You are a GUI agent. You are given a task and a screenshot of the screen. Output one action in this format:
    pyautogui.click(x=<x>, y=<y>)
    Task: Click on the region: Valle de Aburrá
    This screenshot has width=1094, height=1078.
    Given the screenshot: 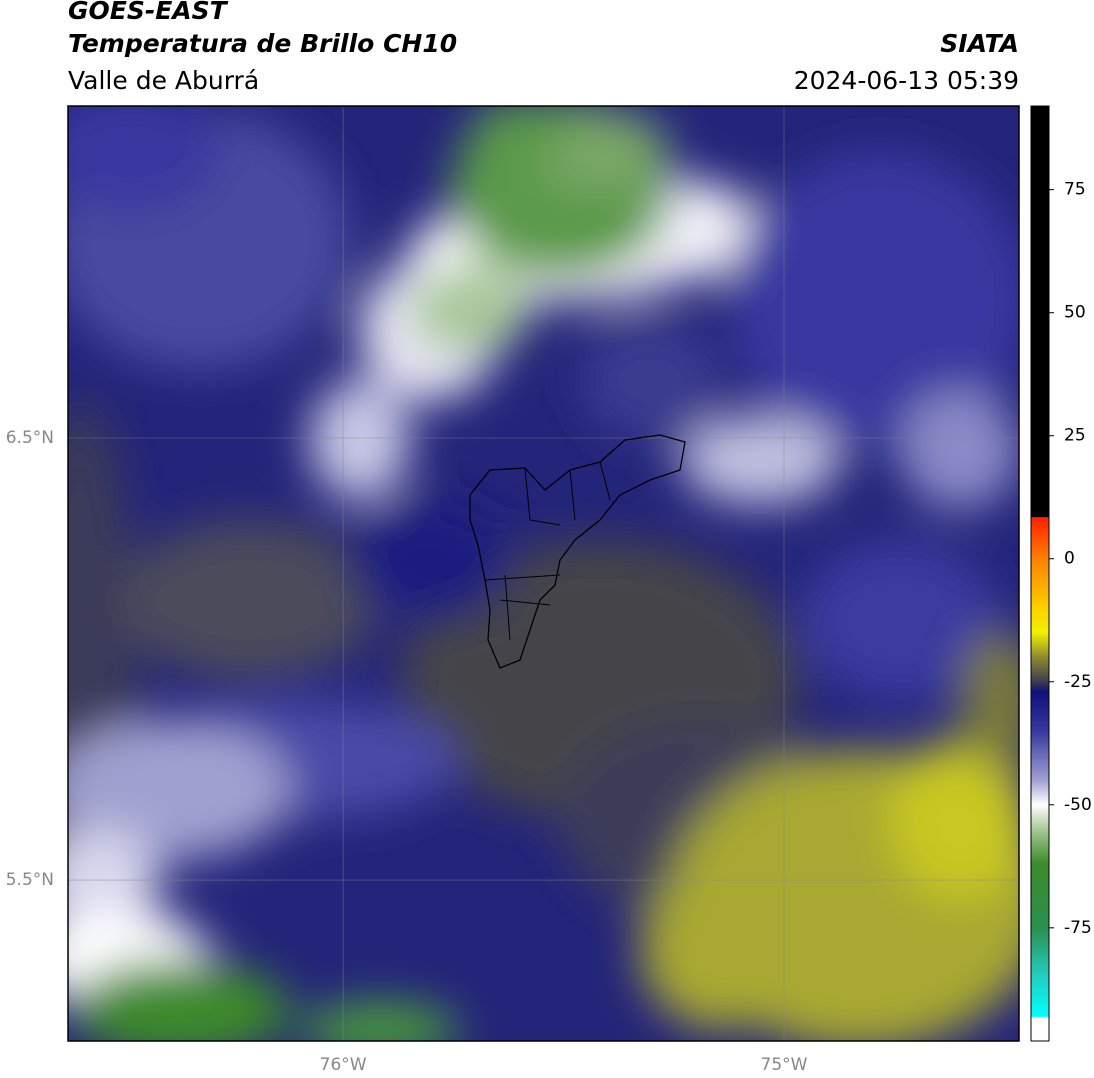 What is the action you would take?
    pyautogui.click(x=163, y=80)
    